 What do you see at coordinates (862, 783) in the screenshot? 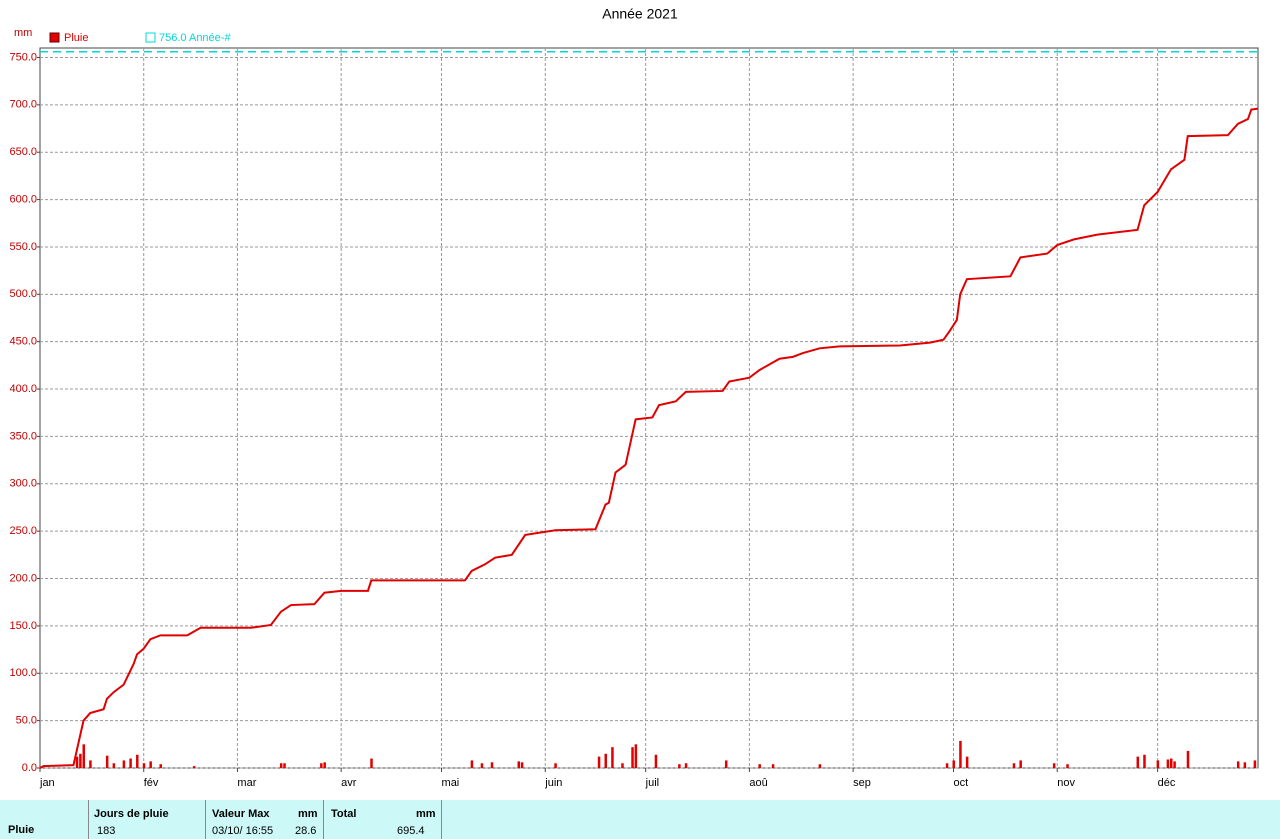
I see `x-tick-label: sep` at bounding box center [862, 783].